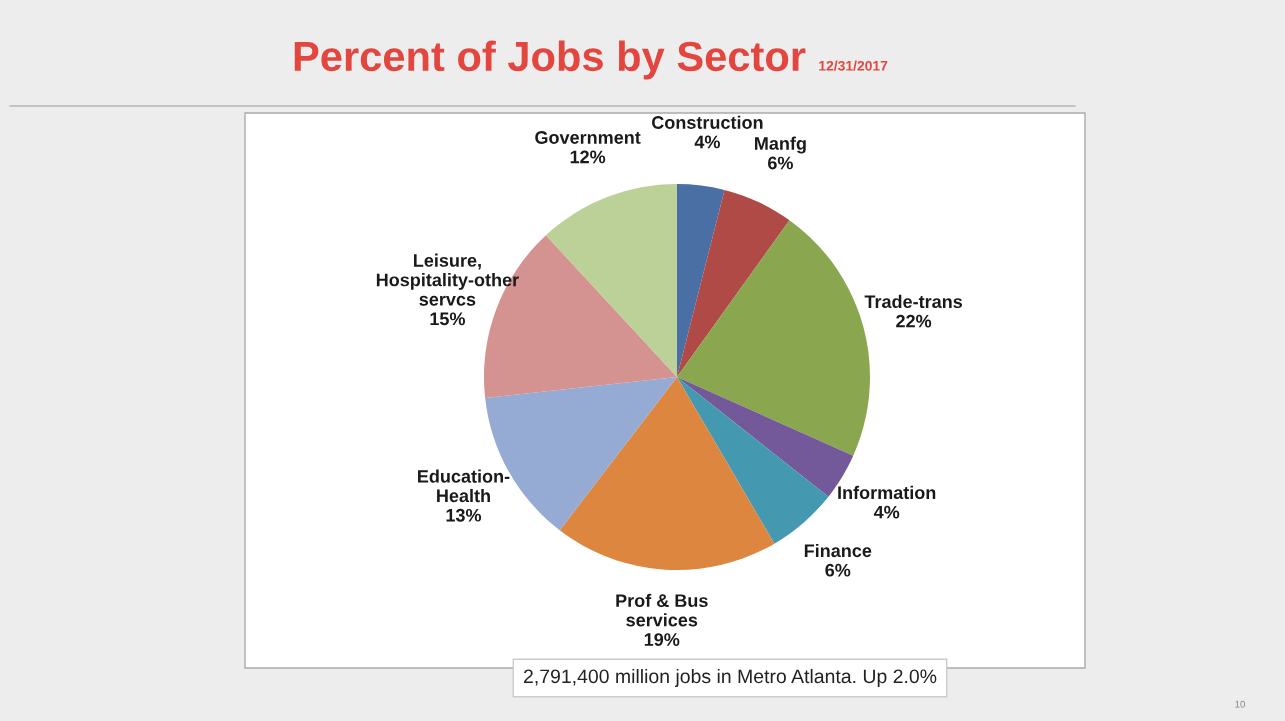 The height and width of the screenshot is (721, 1285). What do you see at coordinates (707, 122) in the screenshot?
I see `slice-label: Construction` at bounding box center [707, 122].